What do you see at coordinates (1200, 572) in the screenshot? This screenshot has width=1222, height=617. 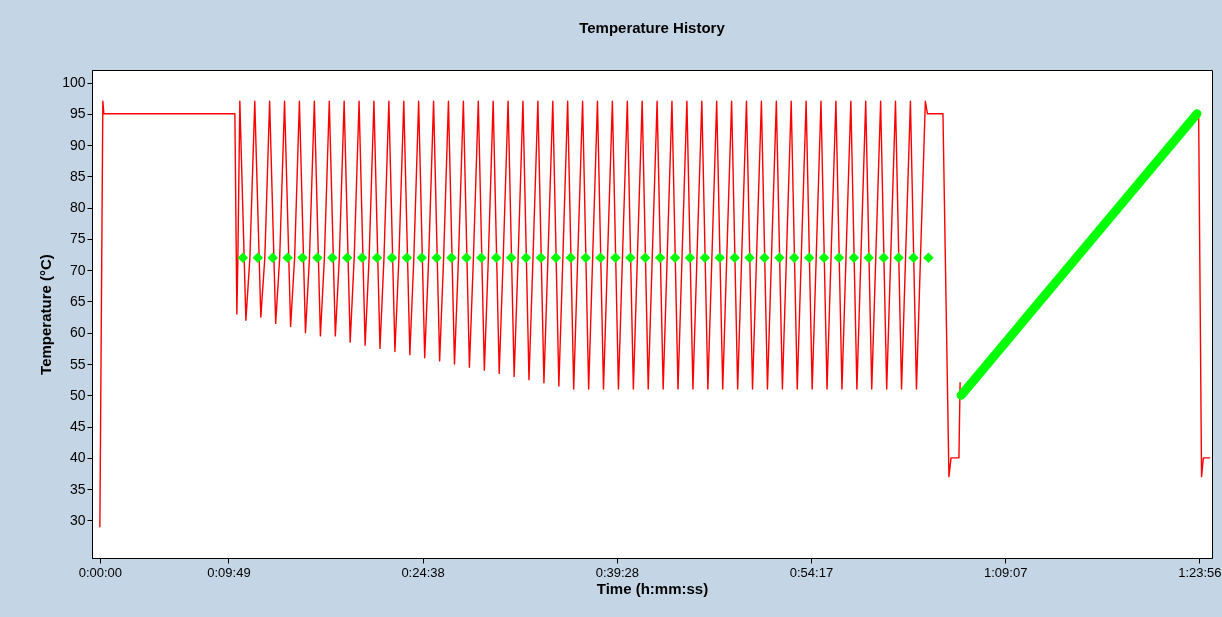 I see `x-tick-label: 1:23:56` at bounding box center [1200, 572].